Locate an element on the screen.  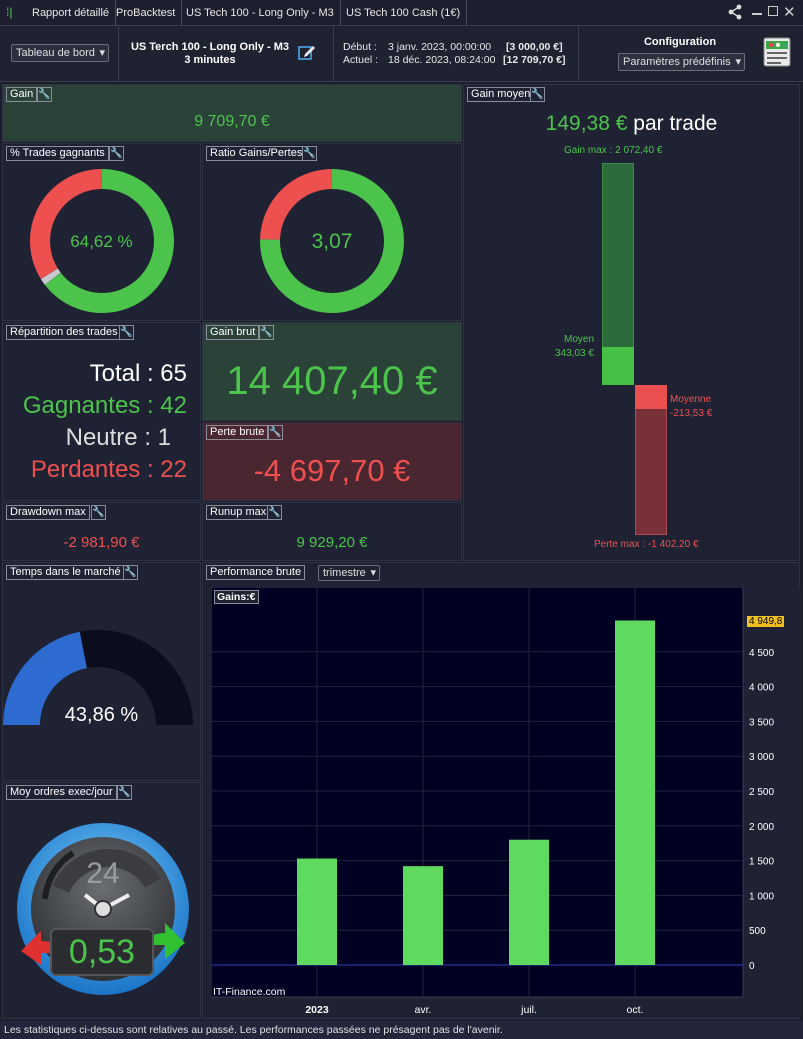
moy-ordres-panel: Moy ordres exec/jour 🔧 24 0,53 is located at coordinates (101, 900).